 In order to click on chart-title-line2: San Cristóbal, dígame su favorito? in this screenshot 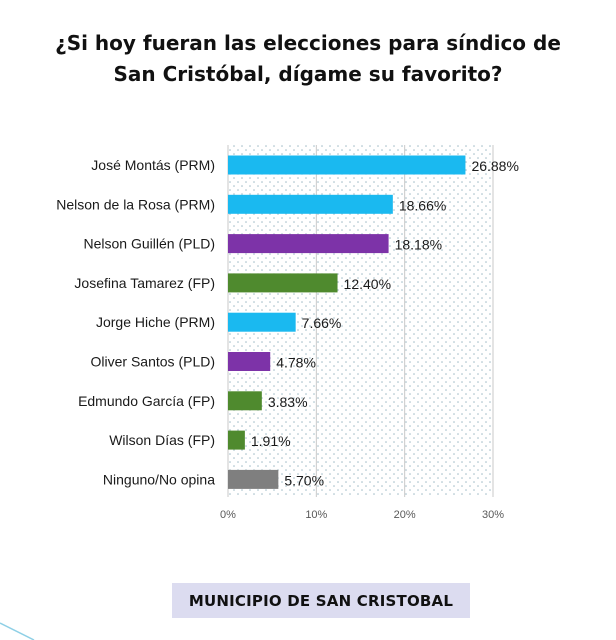, I will do `click(308, 74)`.